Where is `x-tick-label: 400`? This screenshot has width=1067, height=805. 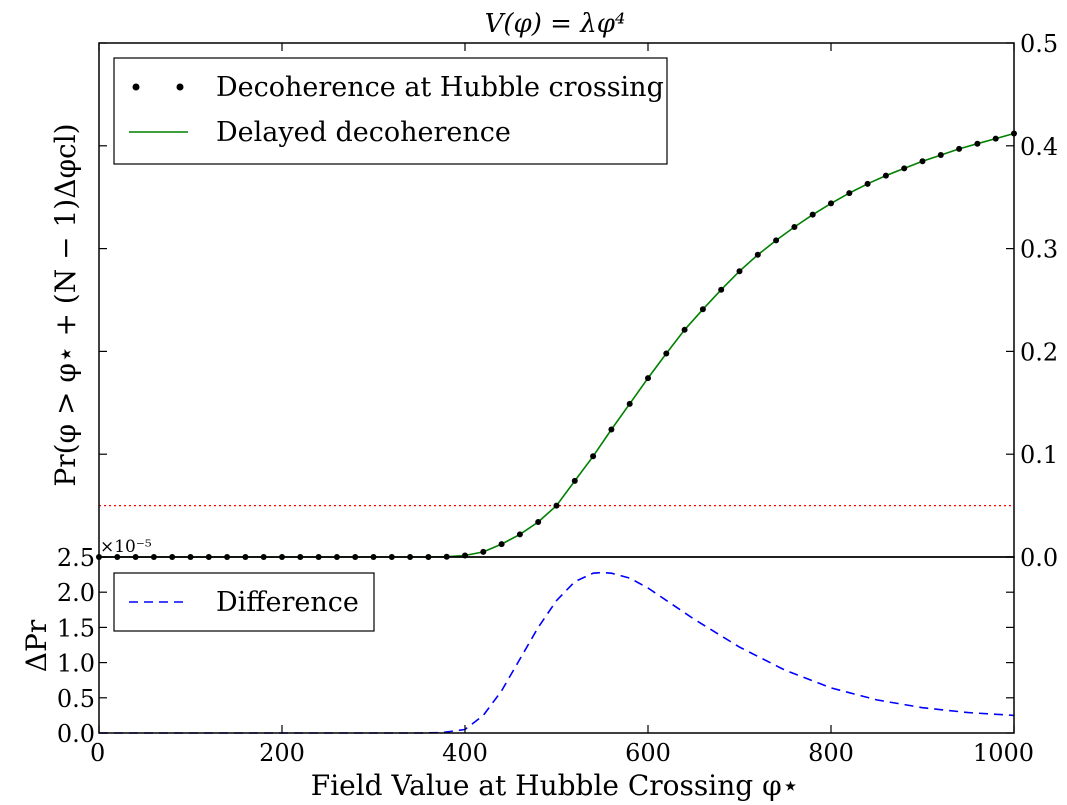 x-tick-label: 400 is located at coordinates (465, 753).